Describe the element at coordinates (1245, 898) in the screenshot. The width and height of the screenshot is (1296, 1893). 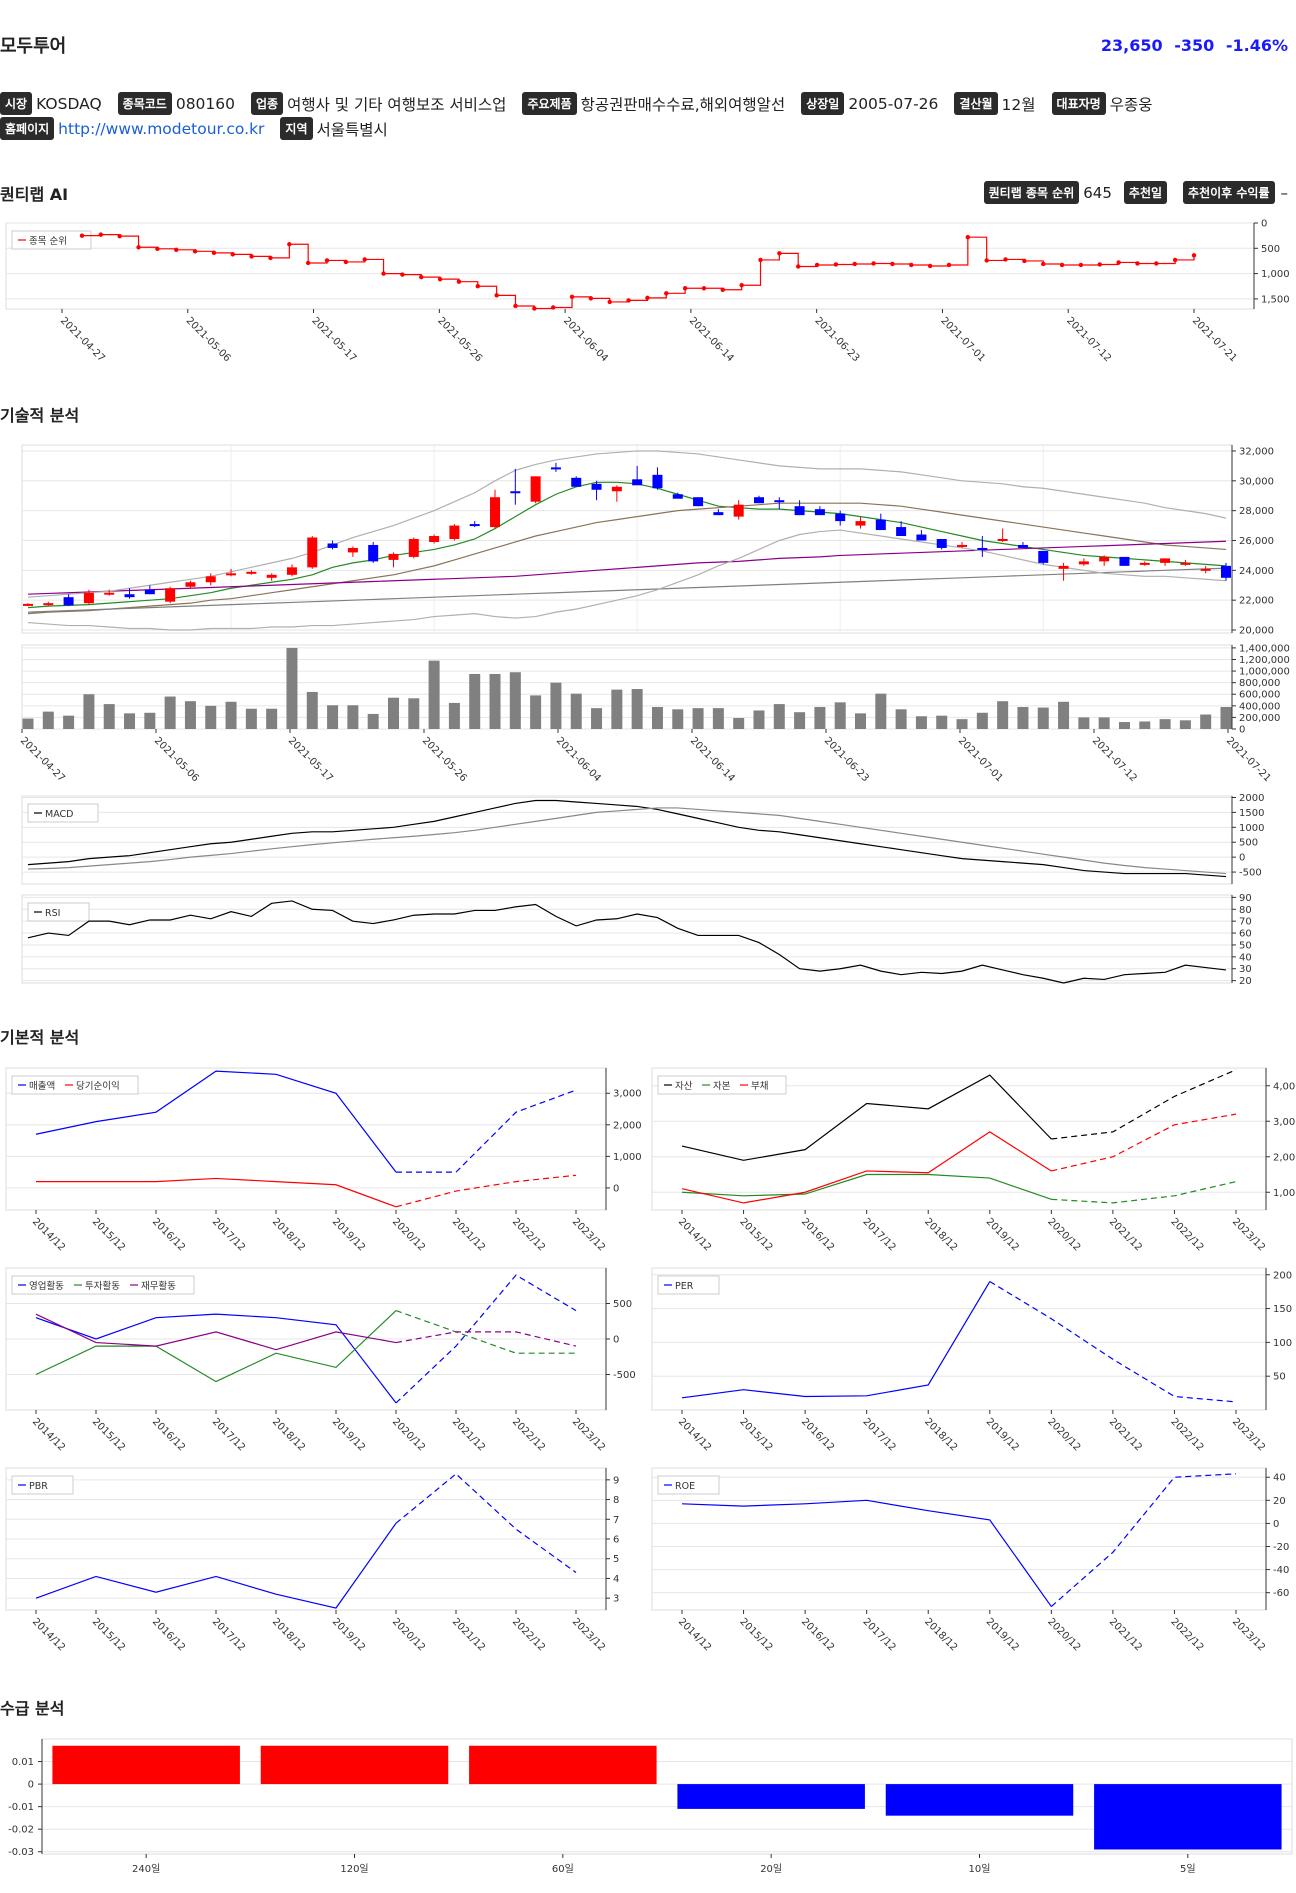
I see `y-tick-label: 90` at that location.